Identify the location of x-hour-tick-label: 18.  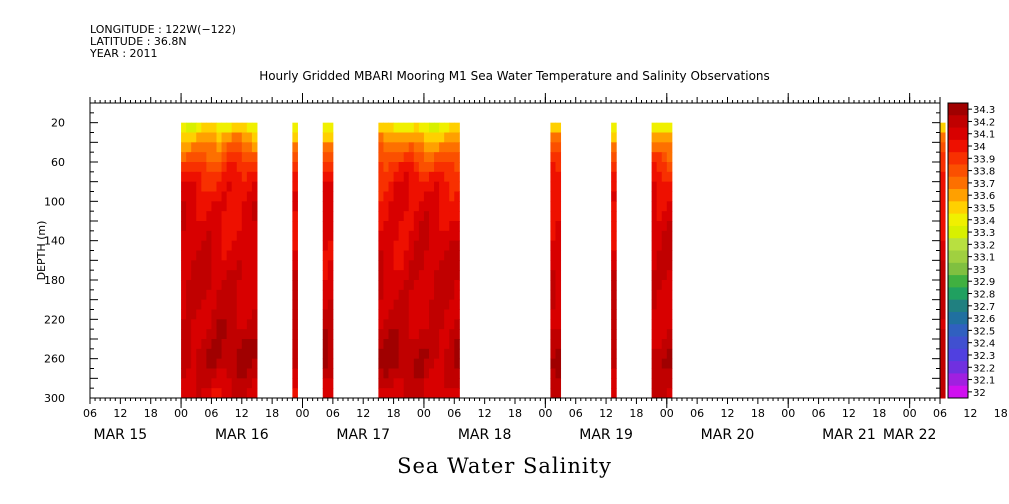
(879, 413).